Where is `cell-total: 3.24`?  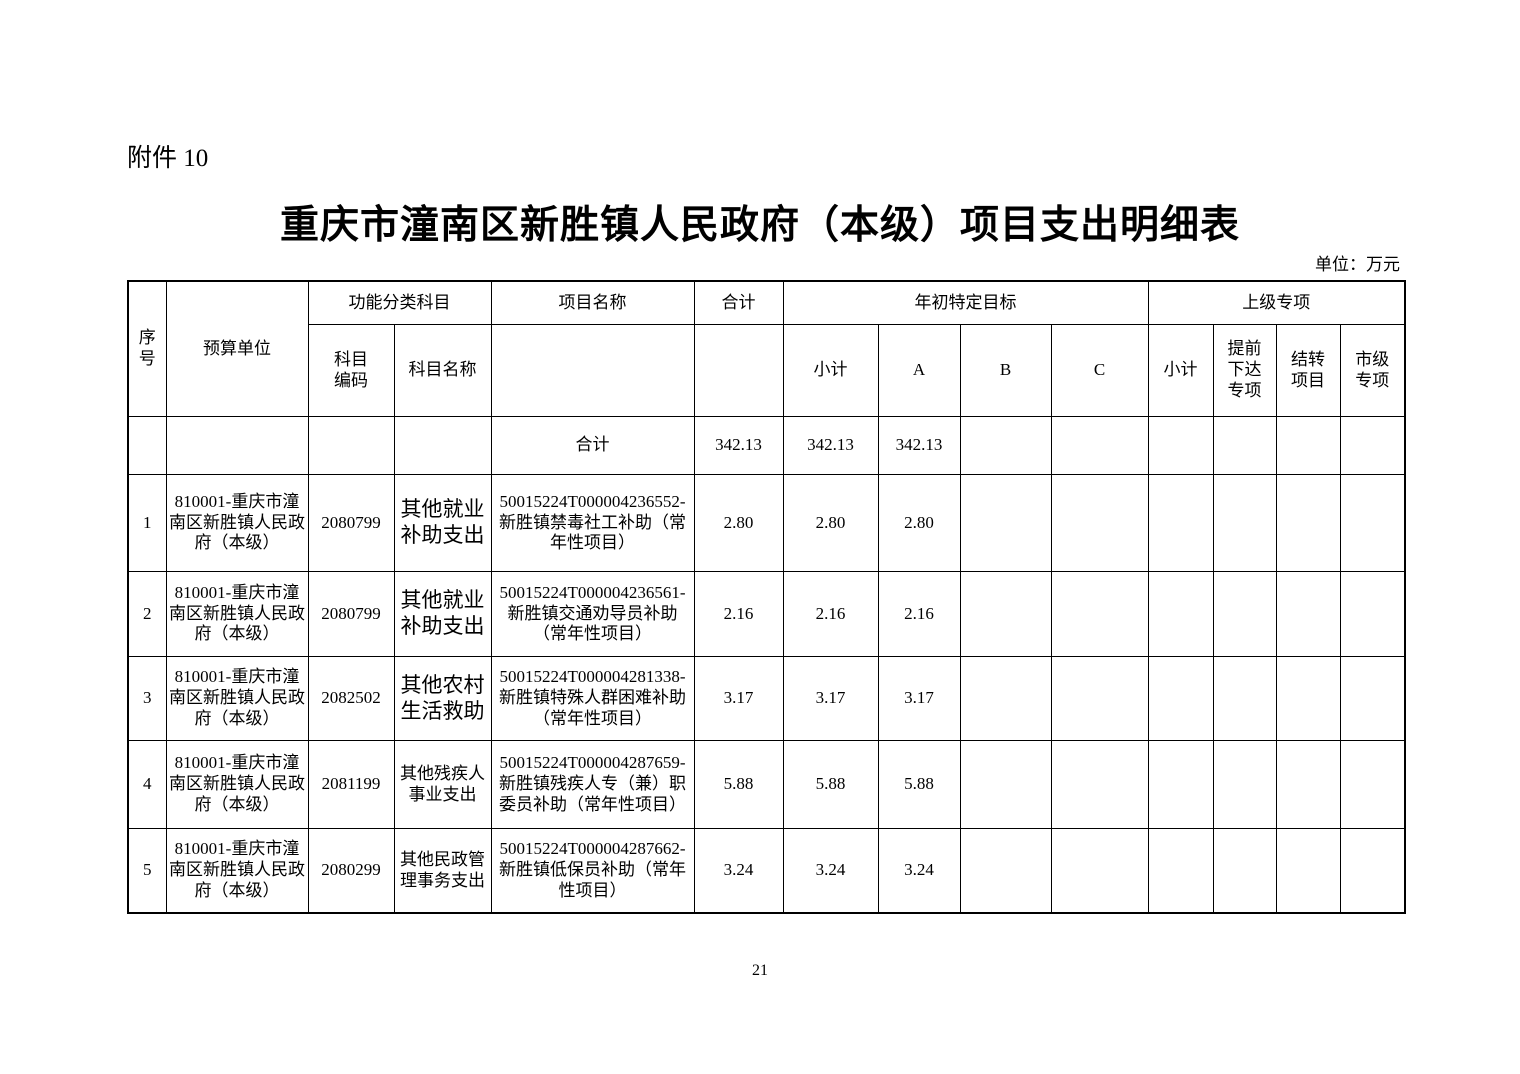
cell-total: 3.24 is located at coordinates (738, 871).